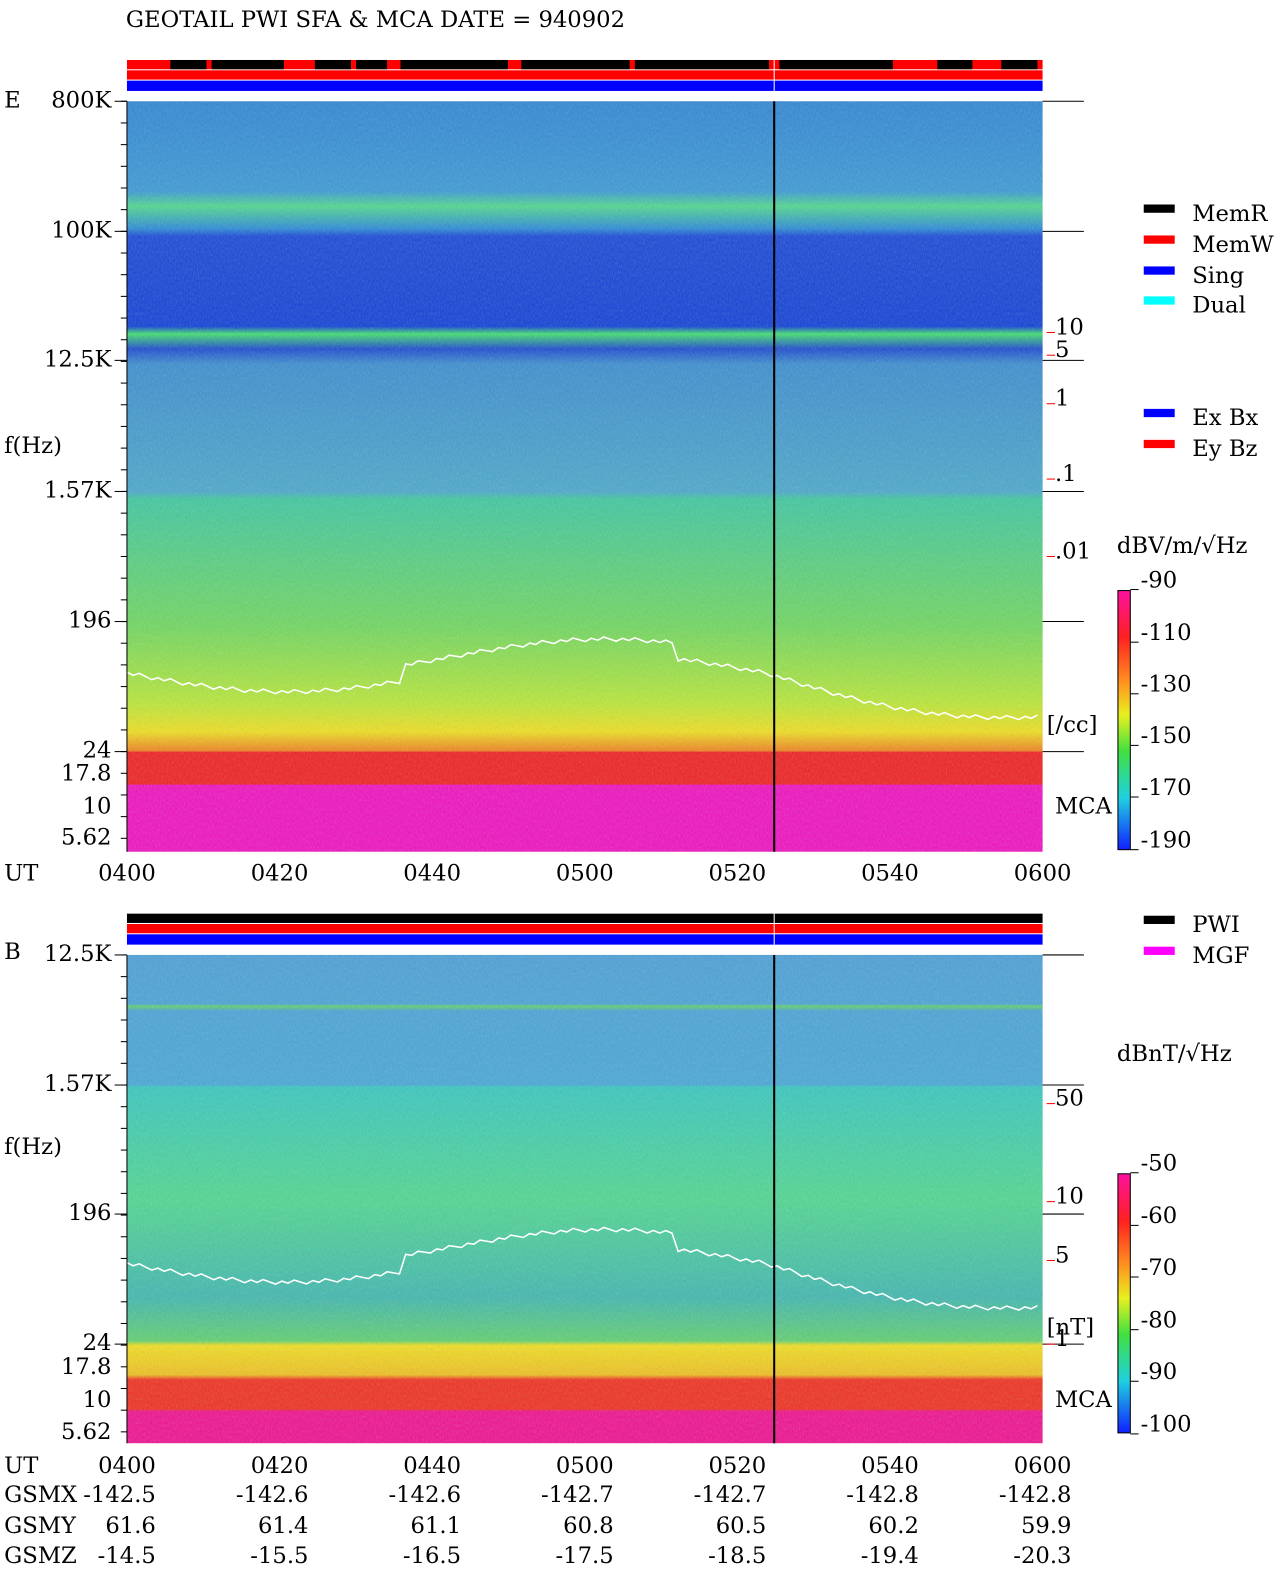  What do you see at coordinates (1084, 1400) in the screenshot?
I see `mca-label: MCA` at bounding box center [1084, 1400].